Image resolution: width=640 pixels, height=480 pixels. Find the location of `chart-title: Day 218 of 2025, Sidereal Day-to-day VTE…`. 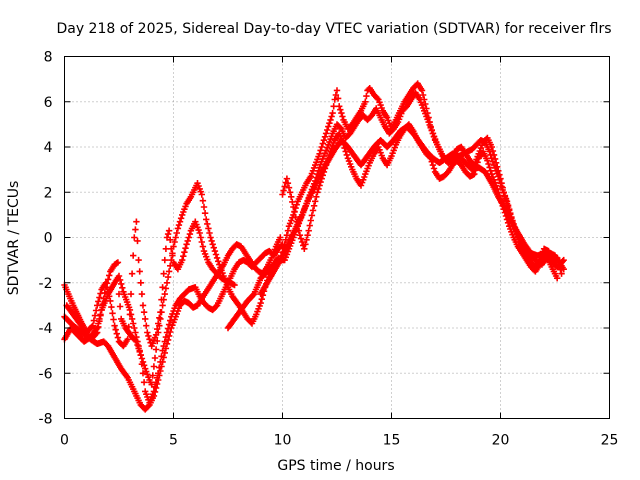

chart-title: Day 218 of 2025, Sidereal Day-to-day VTE… is located at coordinates (333, 29).